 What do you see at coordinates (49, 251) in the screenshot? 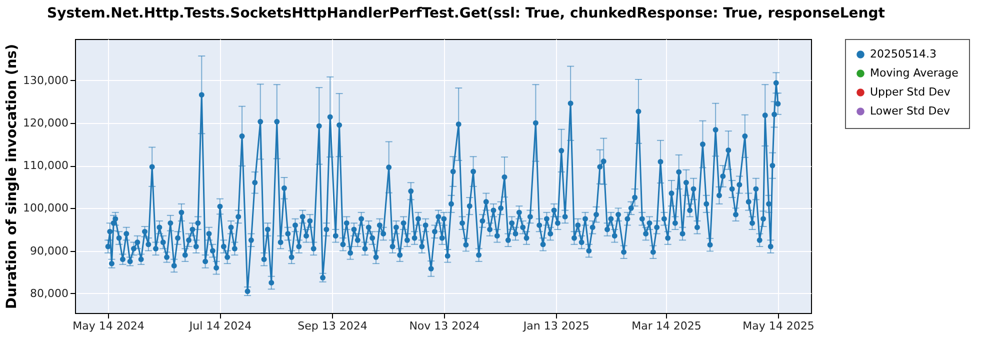
I see `y-tick-label: 90,000` at bounding box center [49, 251].